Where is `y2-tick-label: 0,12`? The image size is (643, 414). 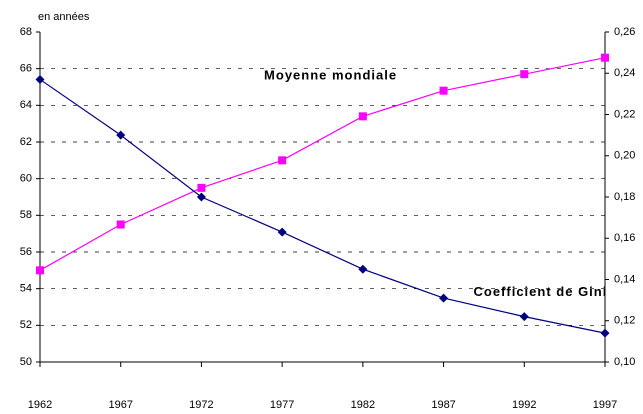
y2-tick-label: 0,12 is located at coordinates (624, 321).